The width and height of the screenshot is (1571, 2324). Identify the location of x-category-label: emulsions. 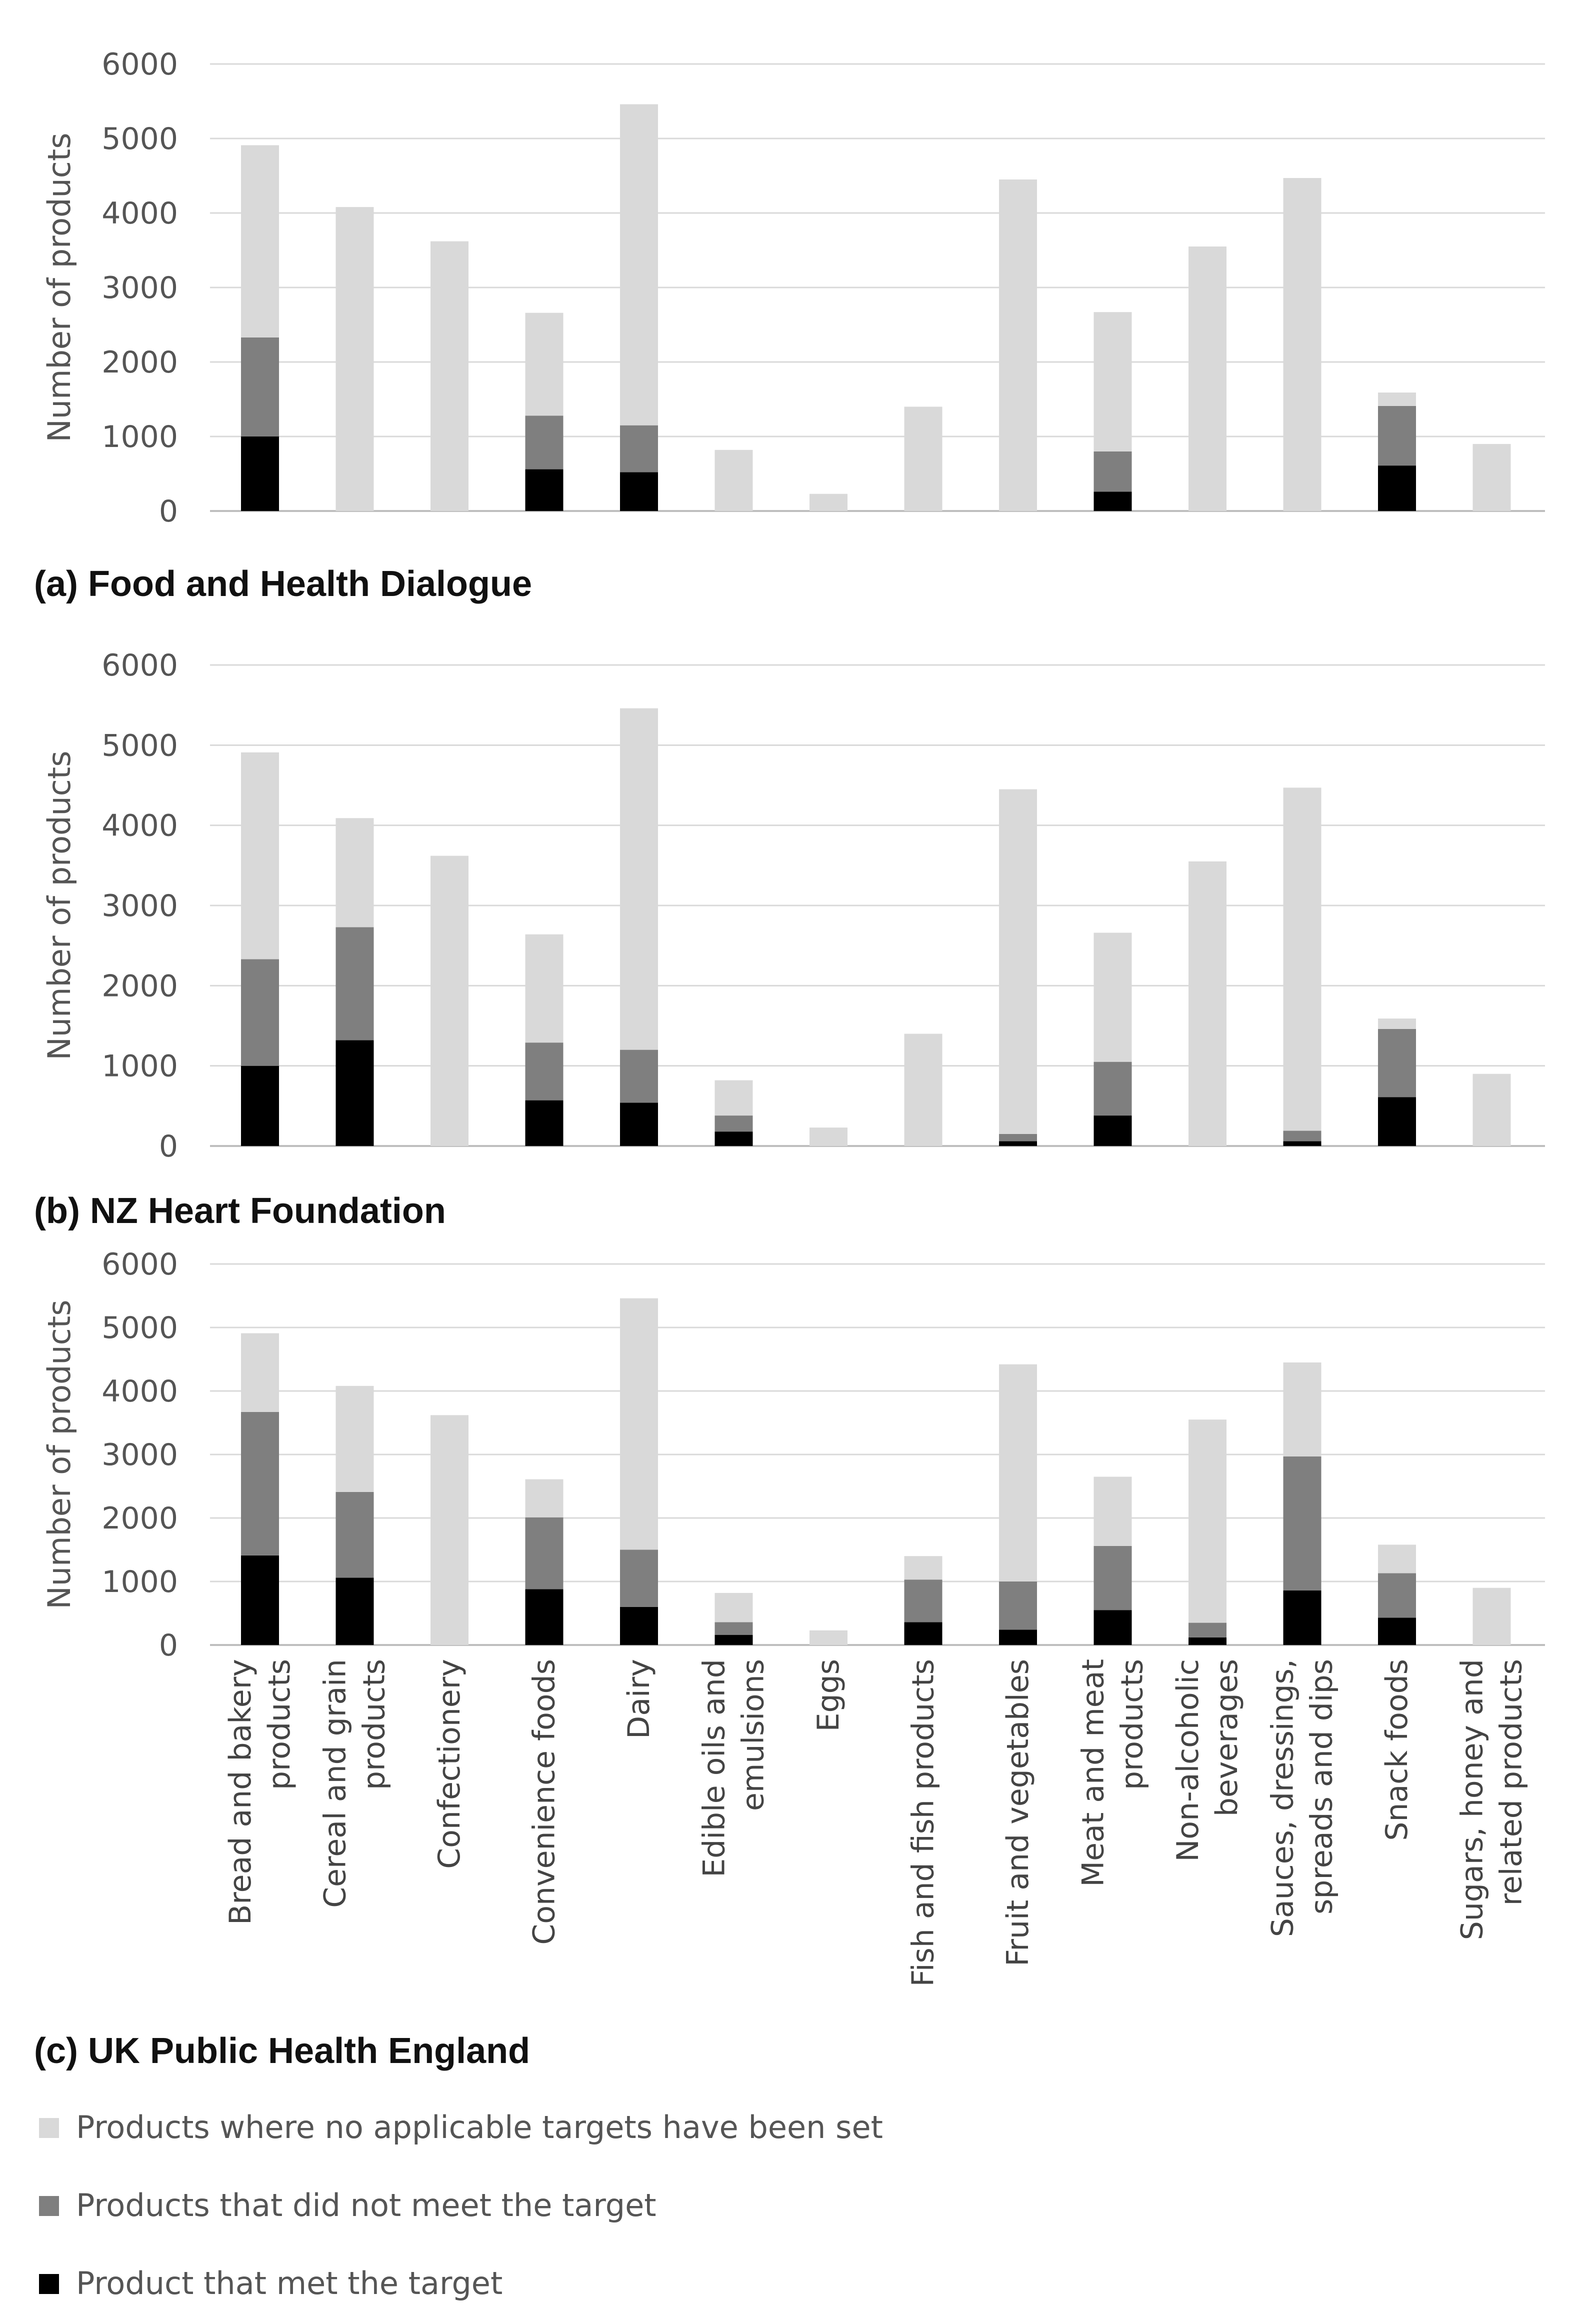
(753, 1735).